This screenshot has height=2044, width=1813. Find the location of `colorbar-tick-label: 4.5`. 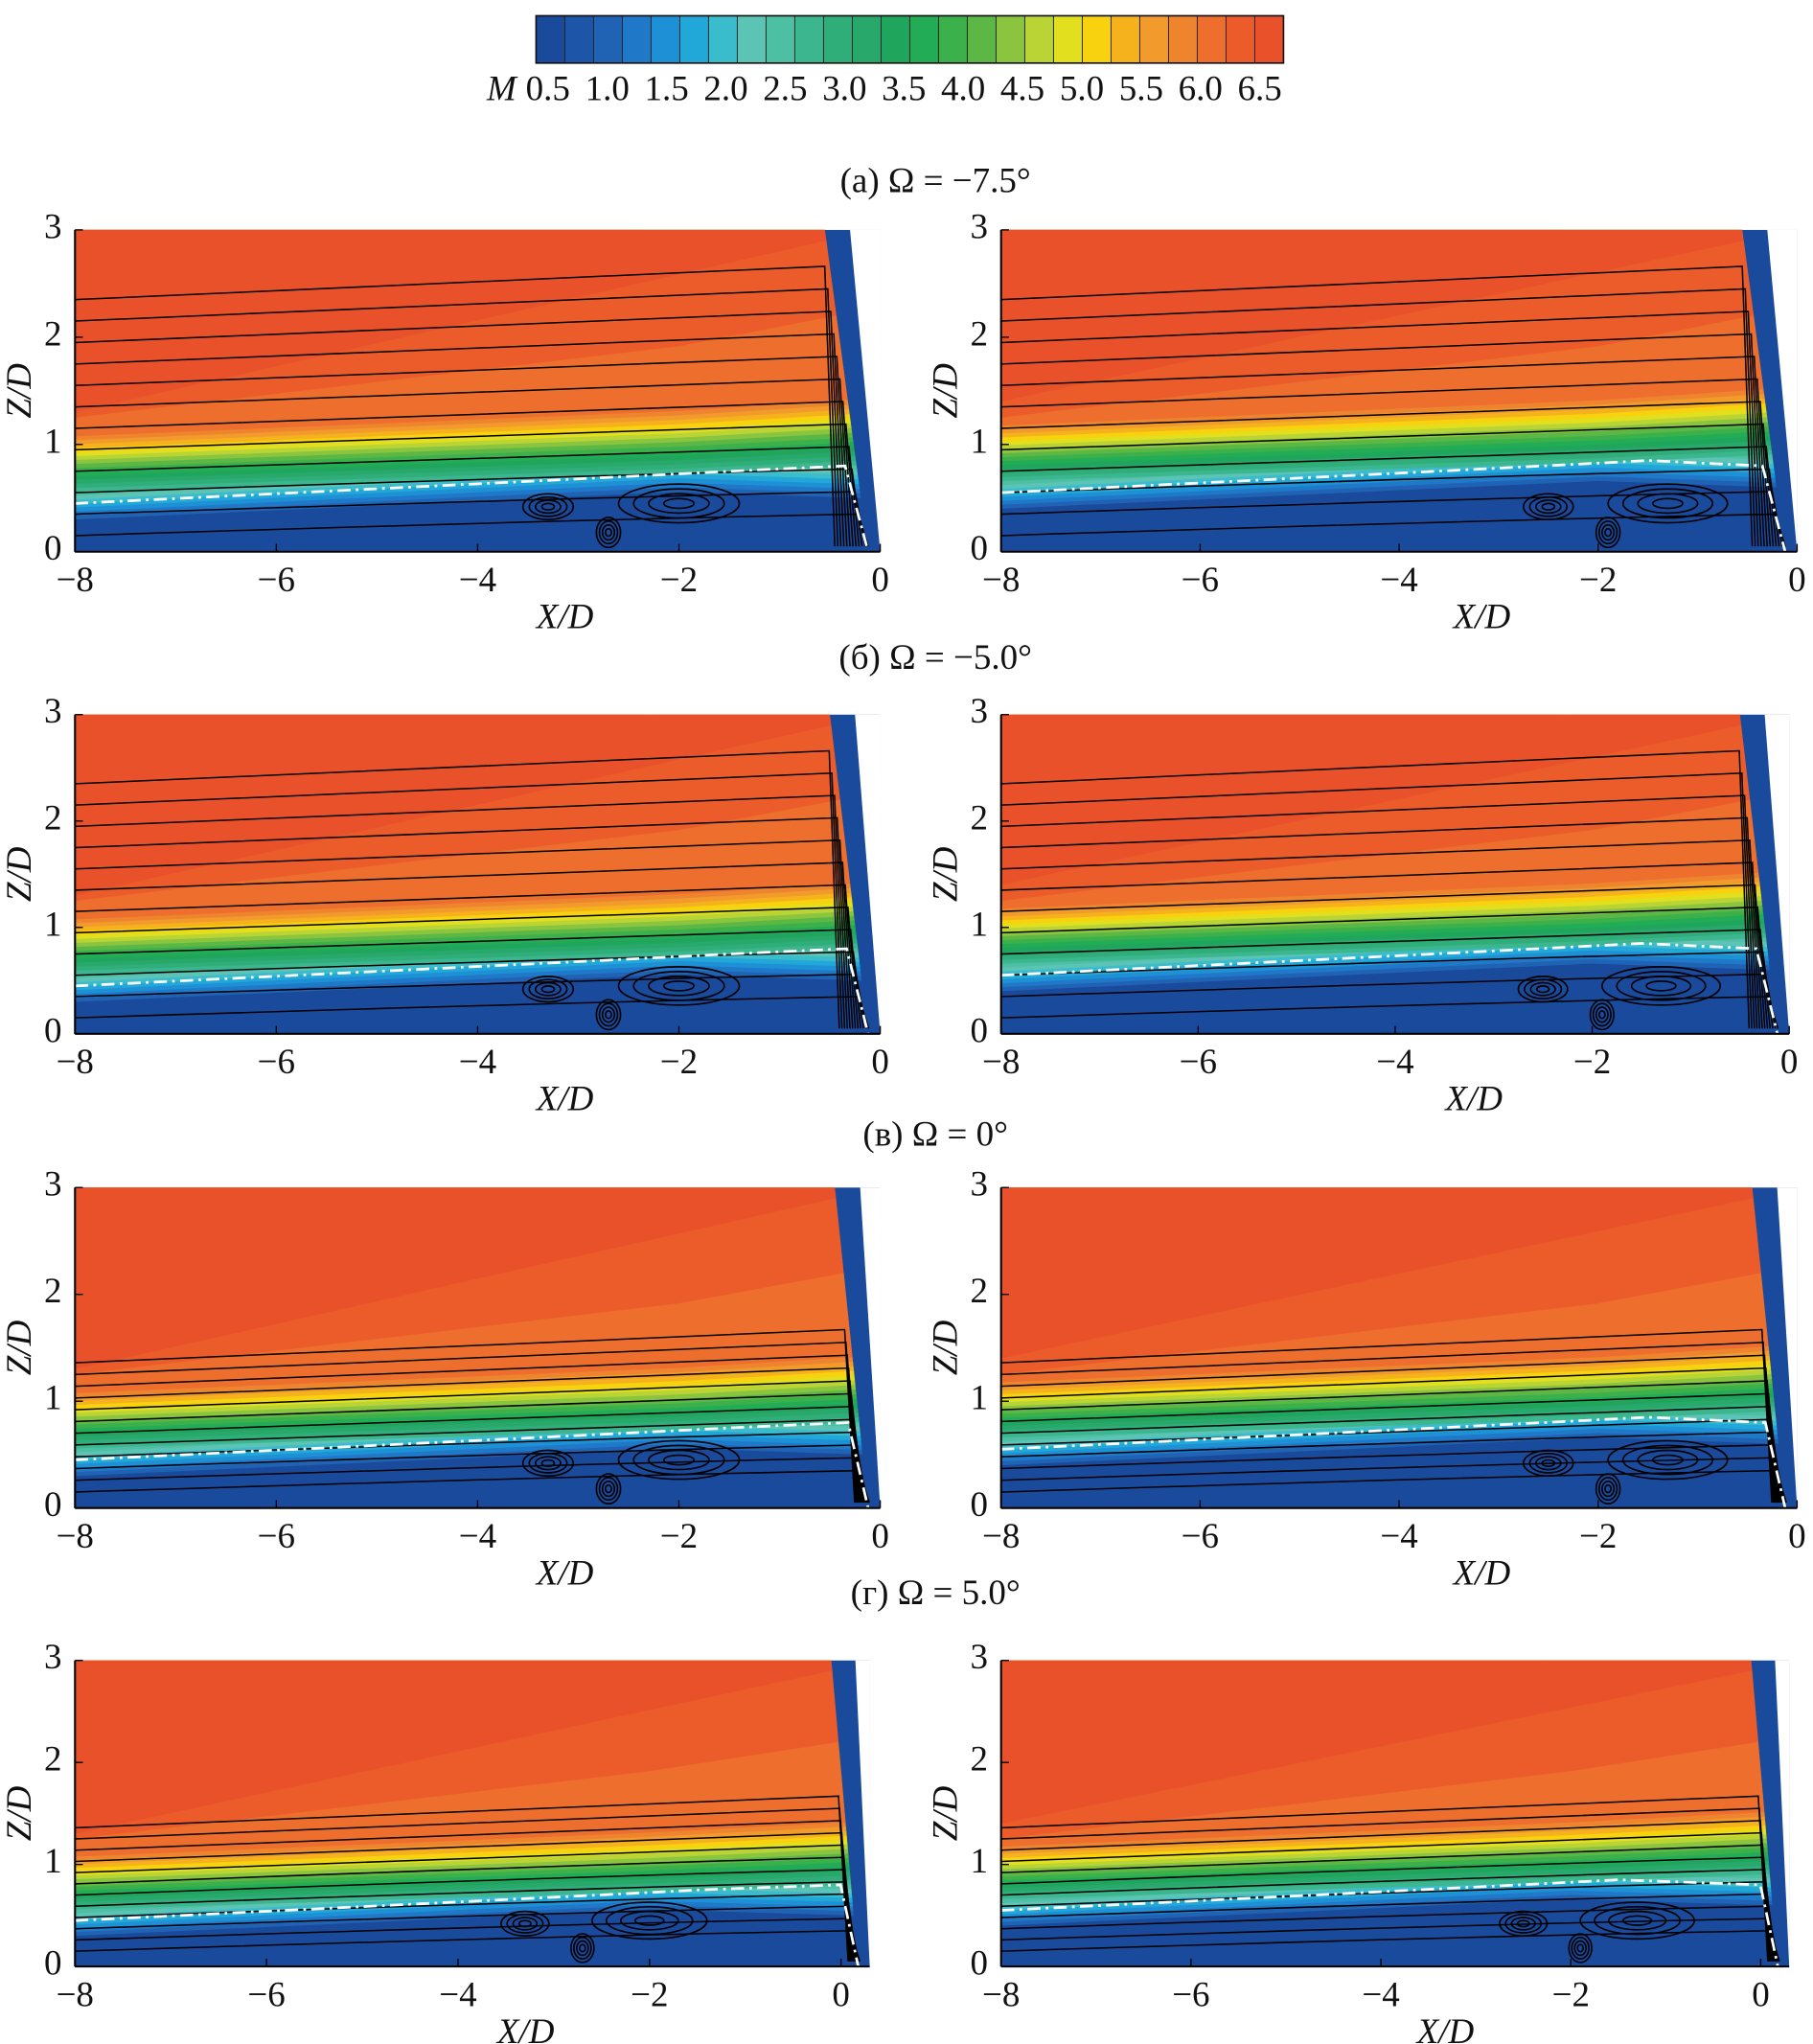

colorbar-tick-label: 4.5 is located at coordinates (1022, 89).